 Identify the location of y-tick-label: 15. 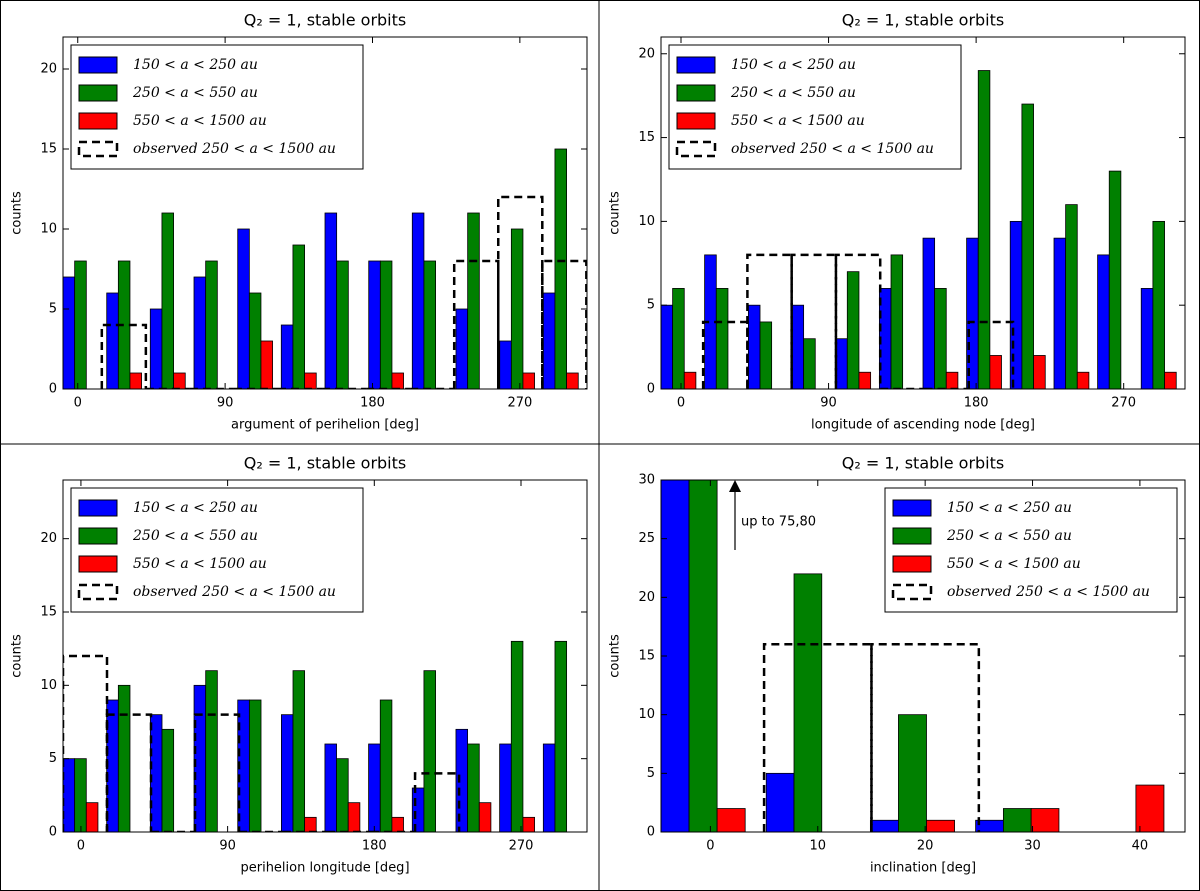
(646, 137).